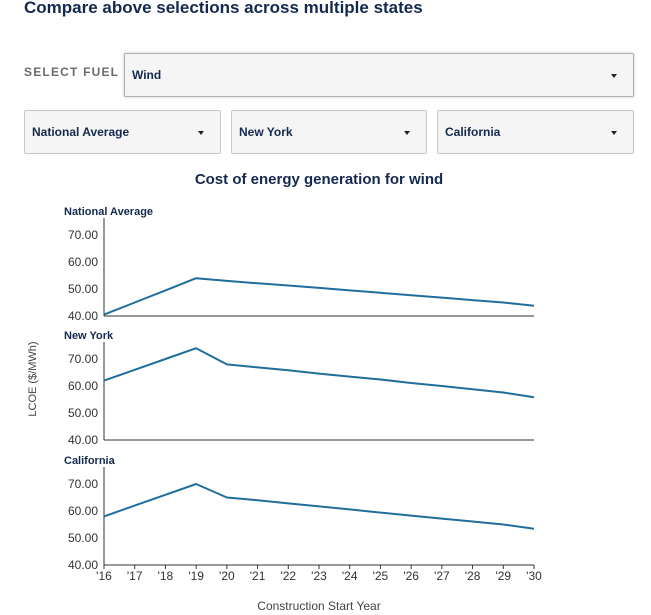 The height and width of the screenshot is (615, 651). What do you see at coordinates (258, 576) in the screenshot?
I see `x-tick-label: '21` at bounding box center [258, 576].